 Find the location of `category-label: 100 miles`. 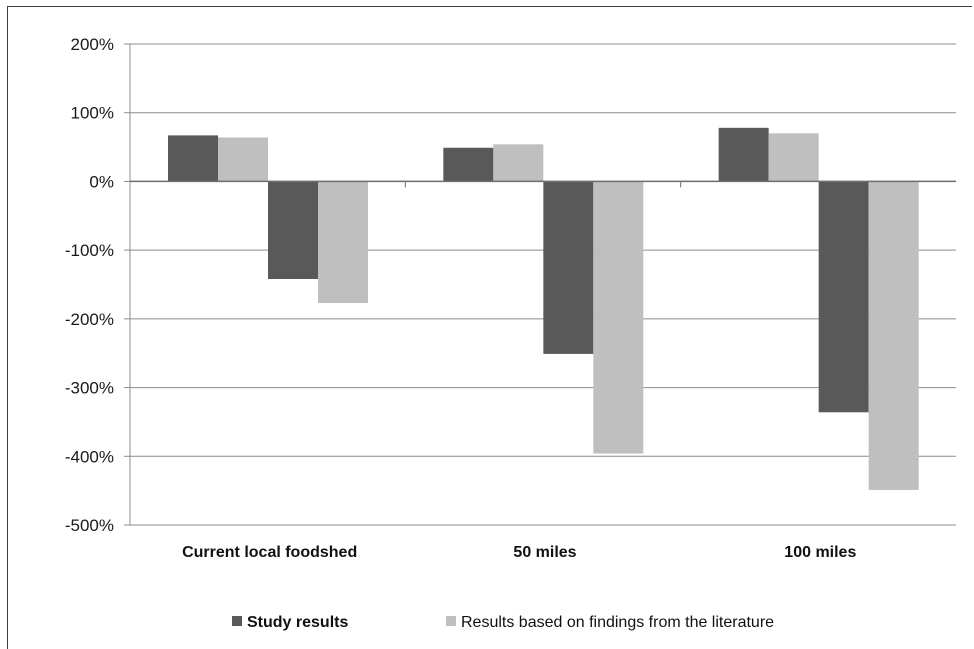

category-label: 100 miles is located at coordinates (820, 552).